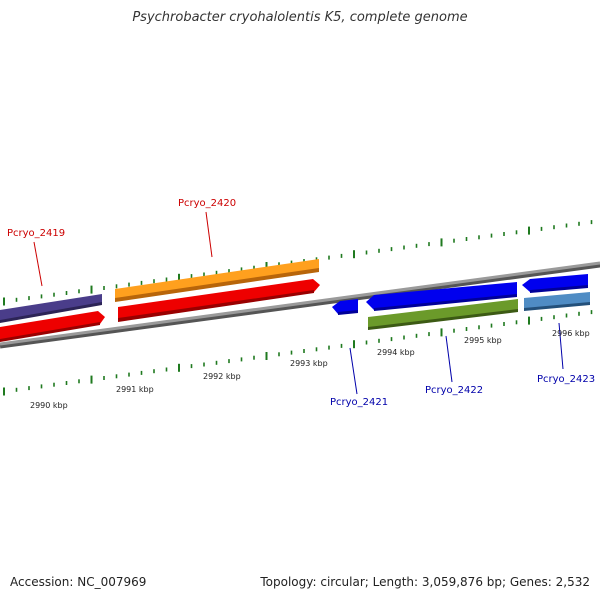  What do you see at coordinates (309, 363) in the screenshot?
I see `scale-label-2993: 2993 kbp` at bounding box center [309, 363].